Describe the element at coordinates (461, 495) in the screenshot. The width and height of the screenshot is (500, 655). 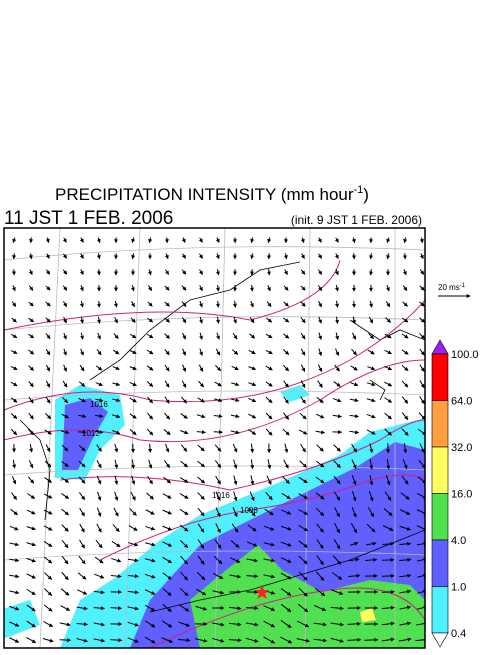
I see `colorbar-label: 16.0` at that location.